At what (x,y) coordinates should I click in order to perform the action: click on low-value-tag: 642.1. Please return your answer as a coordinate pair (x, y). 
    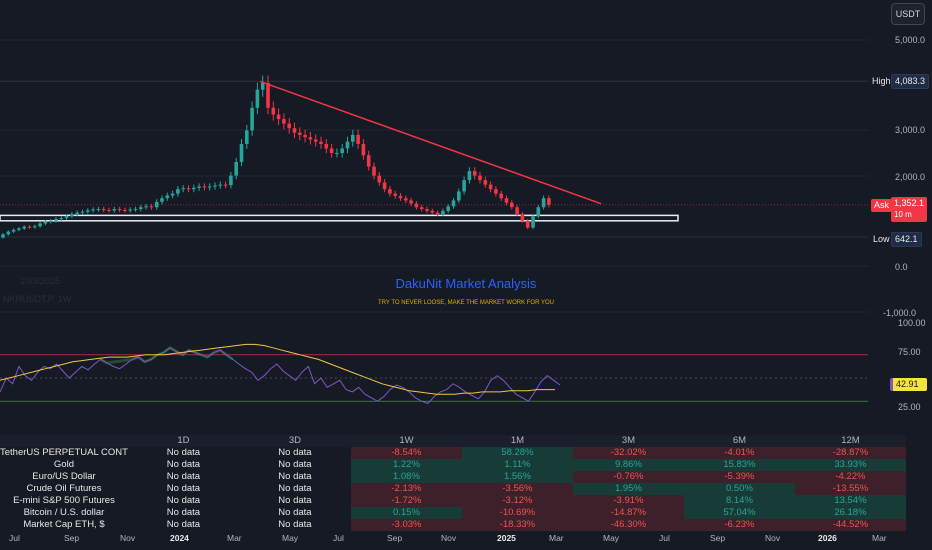
    Looking at the image, I should click on (906, 239).